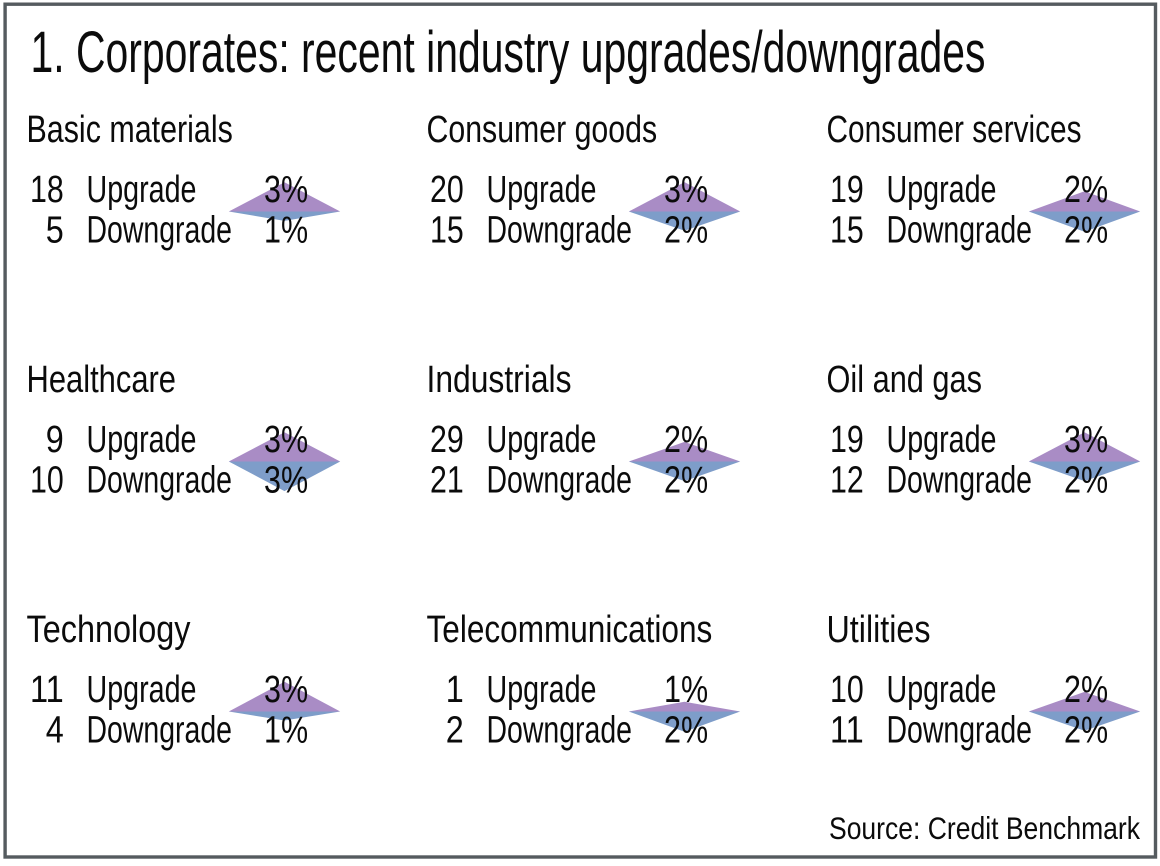  Describe the element at coordinates (984, 828) in the screenshot. I see `svg-text: Source: Credit Benchmark` at that location.